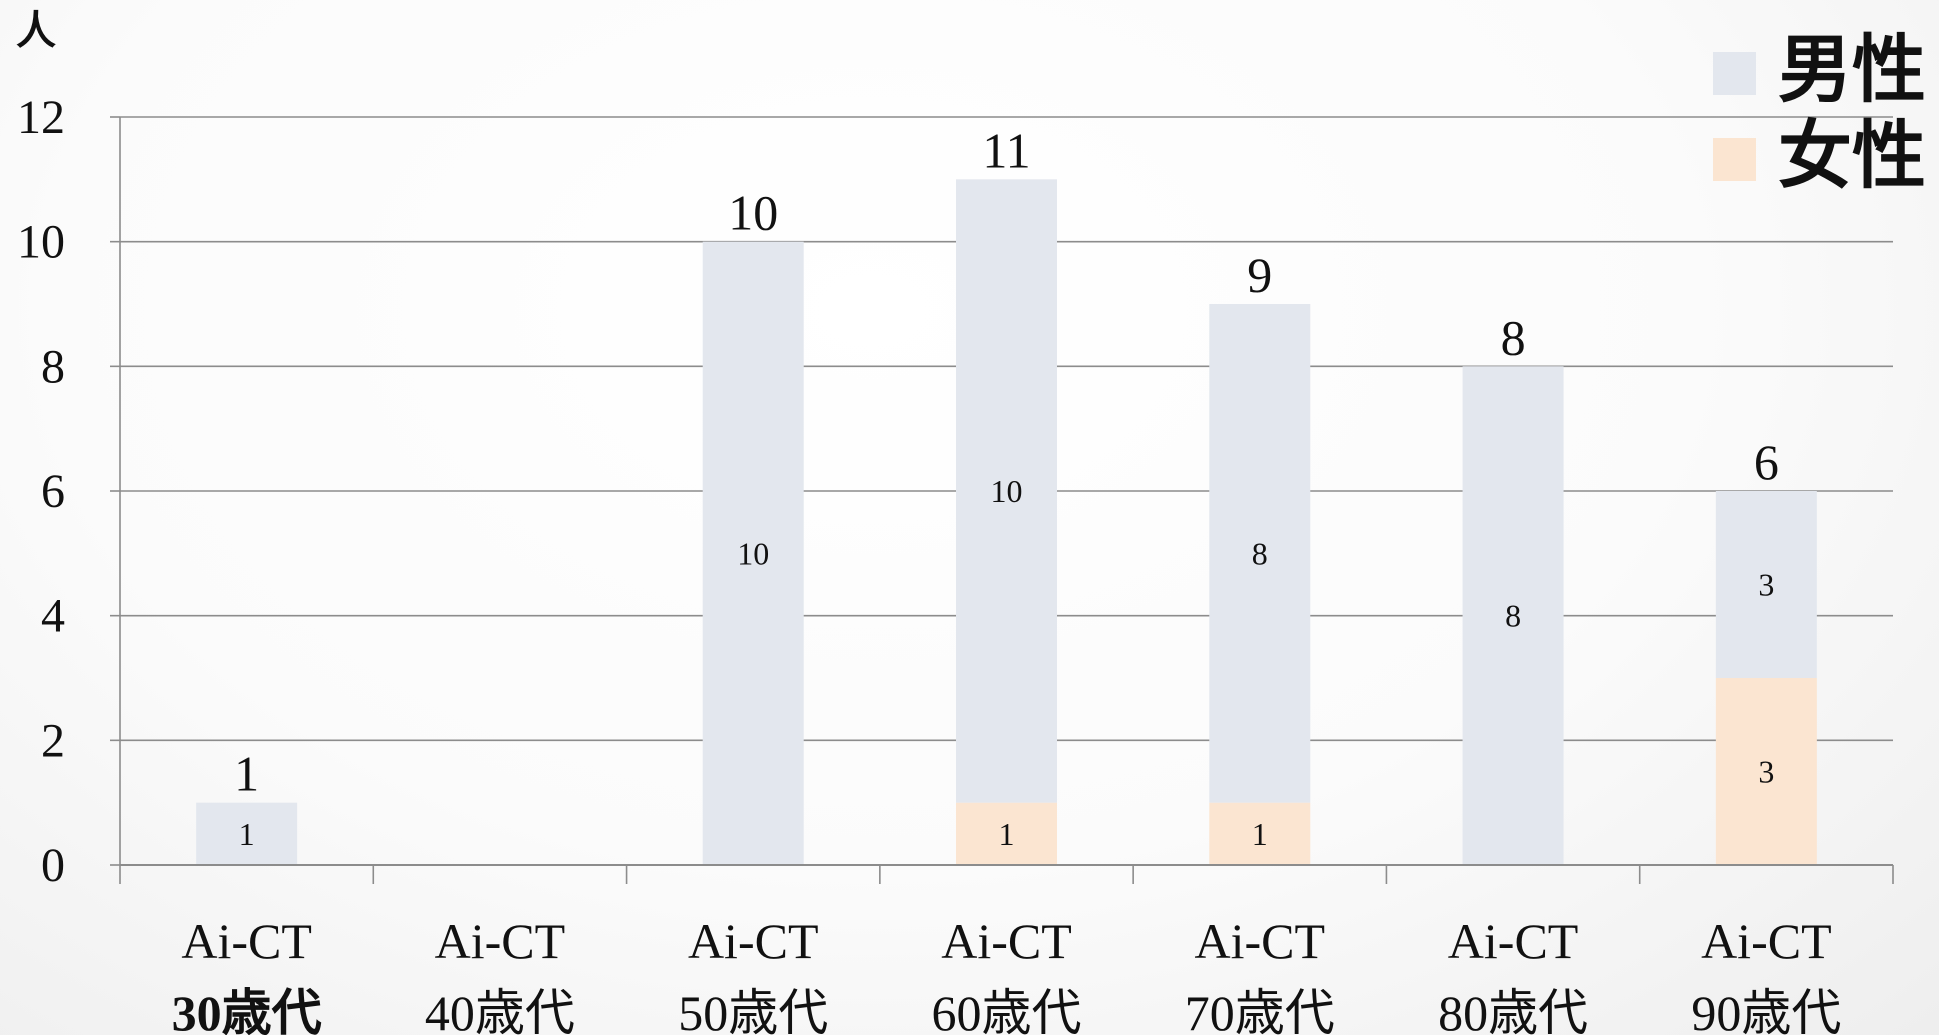 This screenshot has width=1939, height=1035. I want to click on y-tick-label: 8, so click(53, 366).